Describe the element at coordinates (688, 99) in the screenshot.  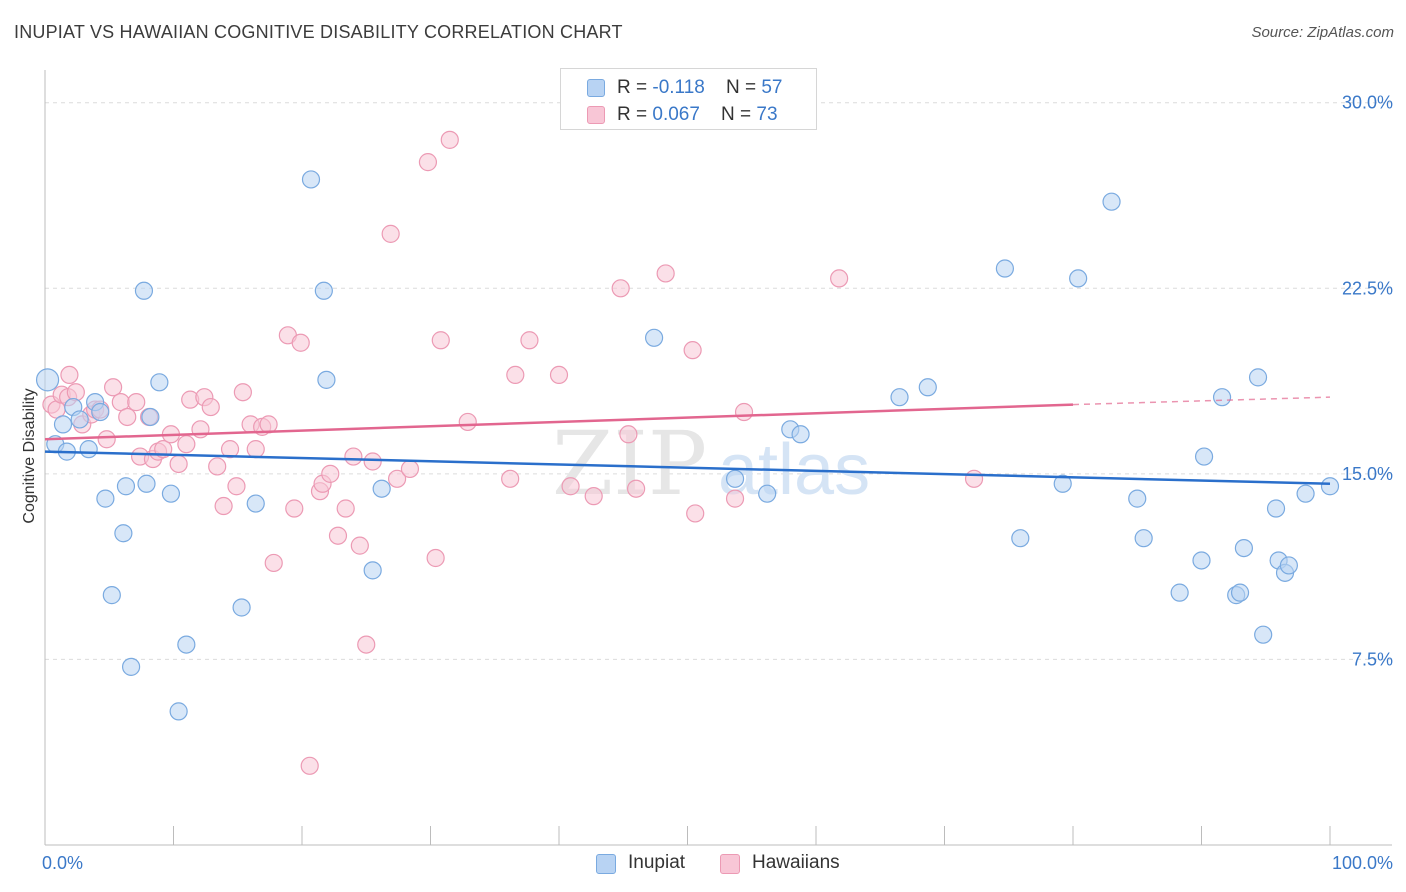
I see `correlation-legend: R = -0.118 N = 57 R = 0.067 N = 73` at that location.